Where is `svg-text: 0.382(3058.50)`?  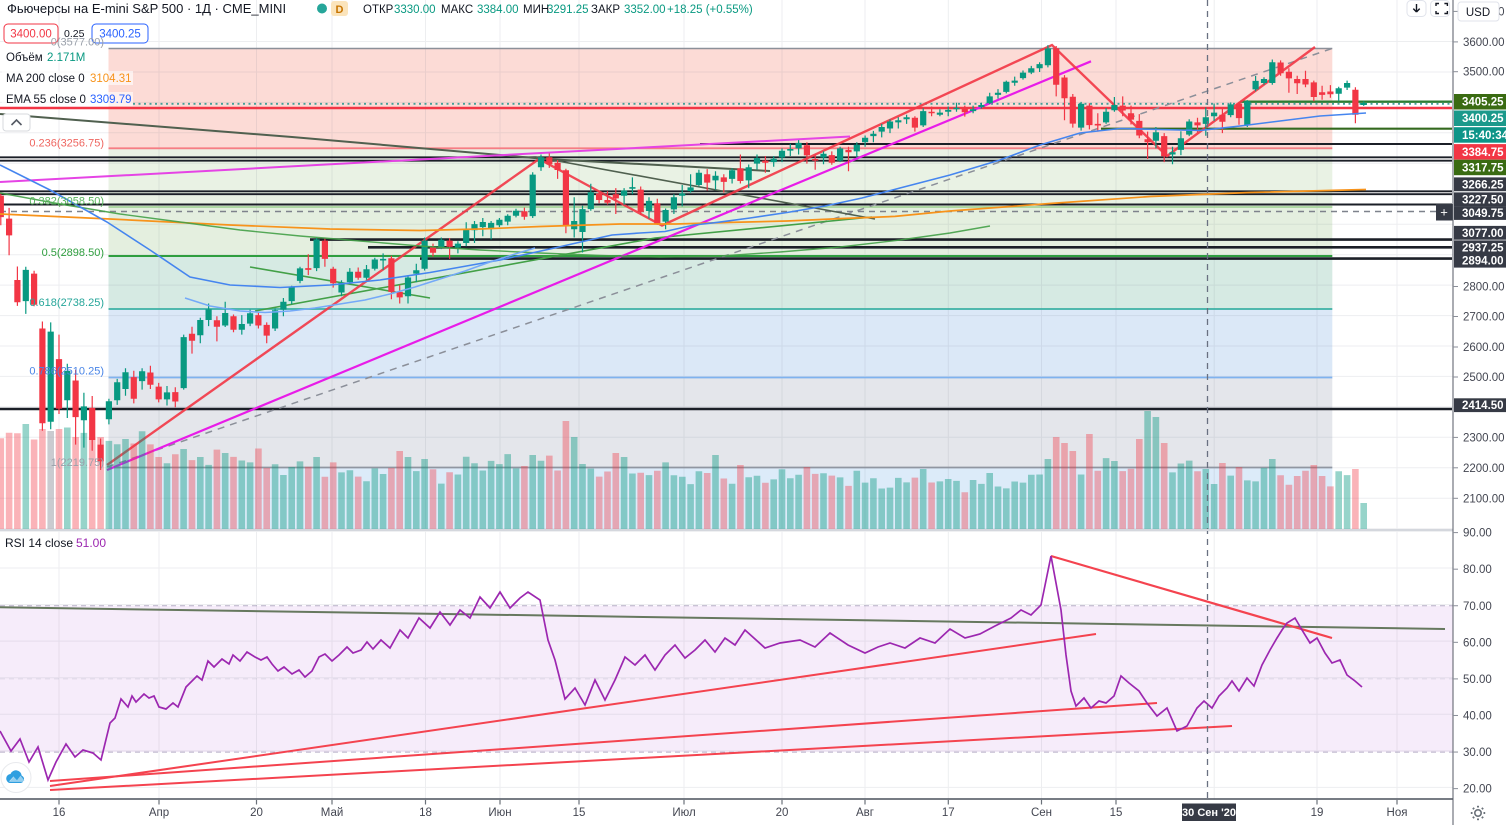
svg-text: 0.382(3058.50) is located at coordinates (66, 202).